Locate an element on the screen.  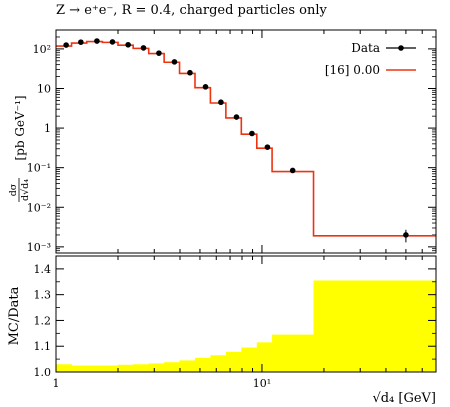
main-y-axis-label: dσ d√d₄ [pb GeV⁻¹] is located at coordinates (19, 148).